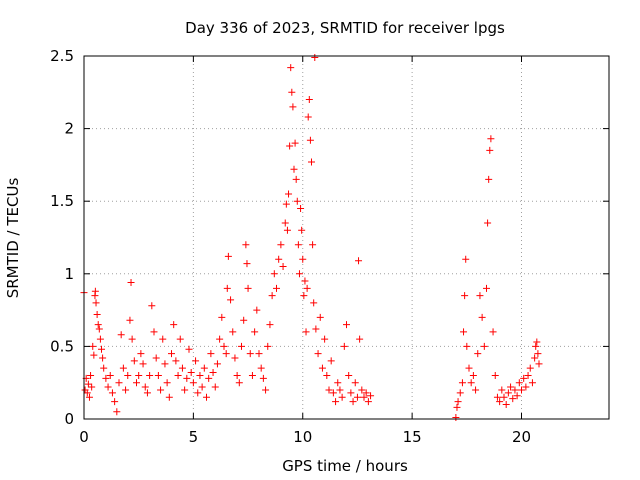 The width and height of the screenshot is (640, 480). What do you see at coordinates (412, 437) in the screenshot?
I see `x-tick-label: 15` at bounding box center [412, 437].